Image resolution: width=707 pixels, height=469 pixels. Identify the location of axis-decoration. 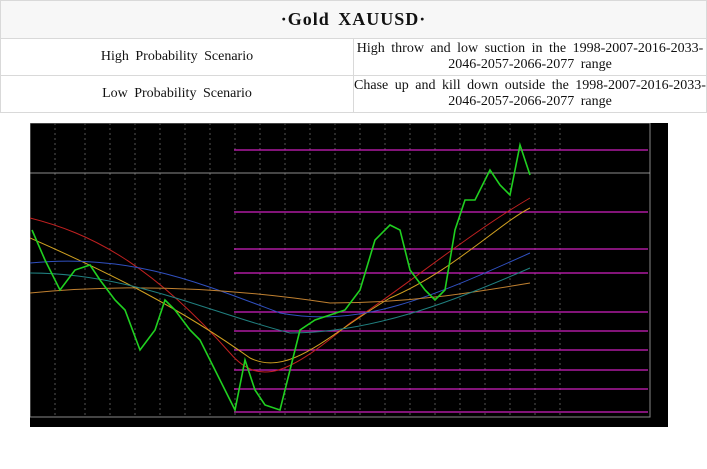
(659, 275).